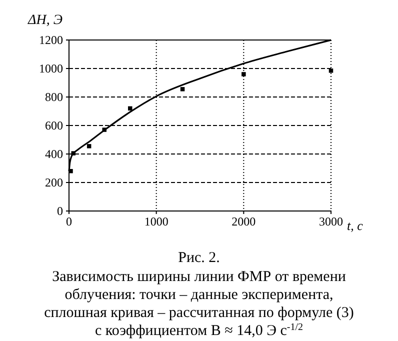 This screenshot has height=341, width=398. What do you see at coordinates (54, 153) in the screenshot?
I see `y-tick-label: 400` at bounding box center [54, 153].